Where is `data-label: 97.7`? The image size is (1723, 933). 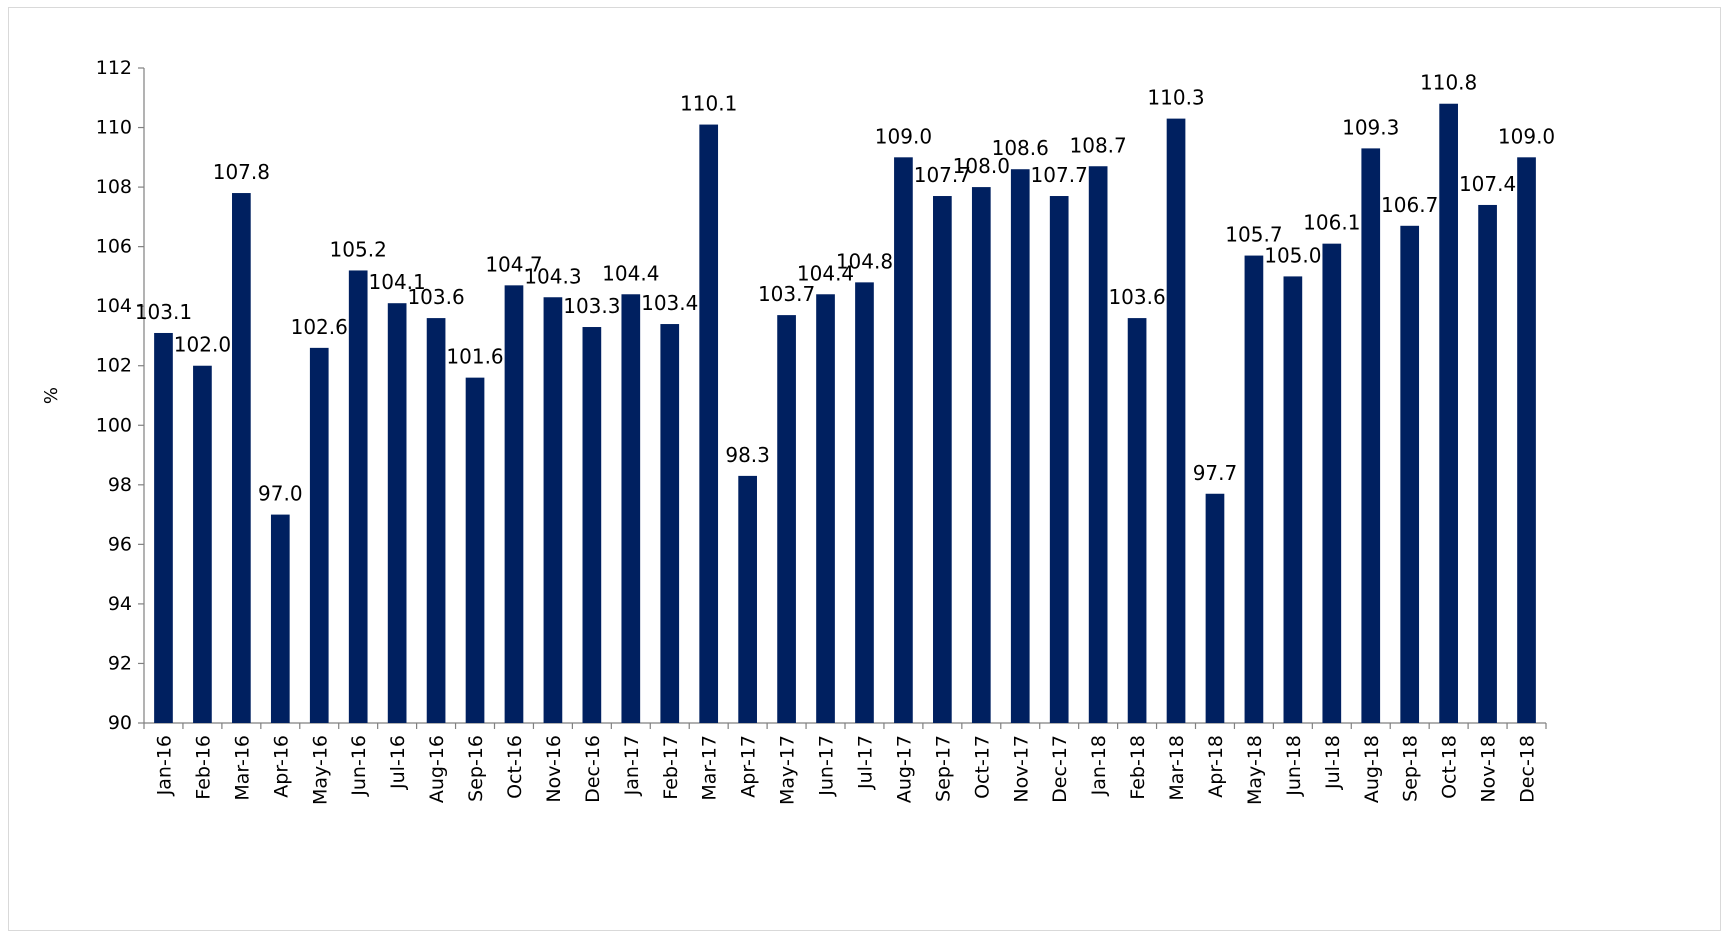 data-label: 97.7 is located at coordinates (1215, 473).